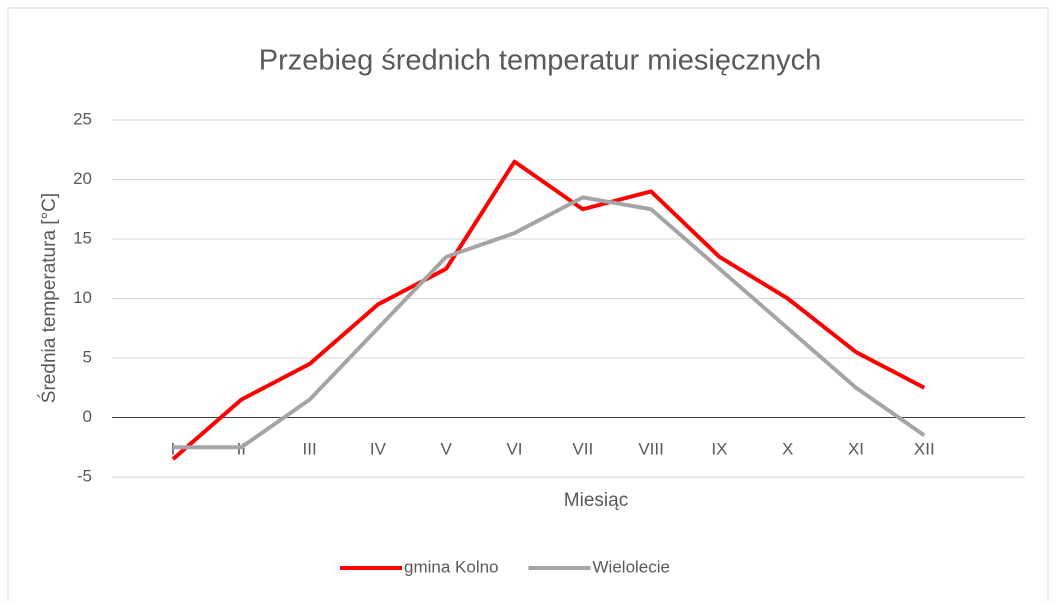  What do you see at coordinates (631, 566) in the screenshot?
I see `legend-label: Wielolecie` at bounding box center [631, 566].